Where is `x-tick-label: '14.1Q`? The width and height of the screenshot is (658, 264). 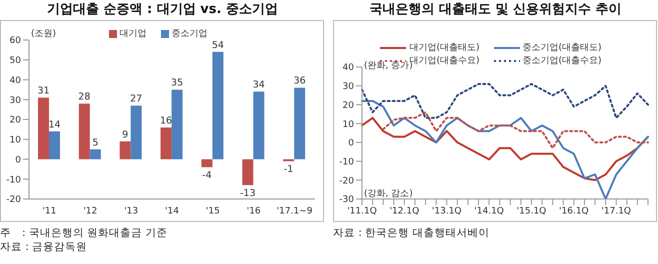
x-tick-label: '14.1Q is located at coordinates (489, 211).